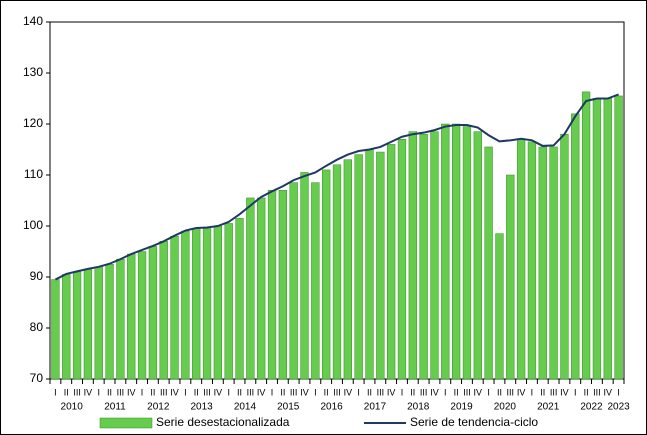  I want to click on year-label: 2020, so click(505, 407).